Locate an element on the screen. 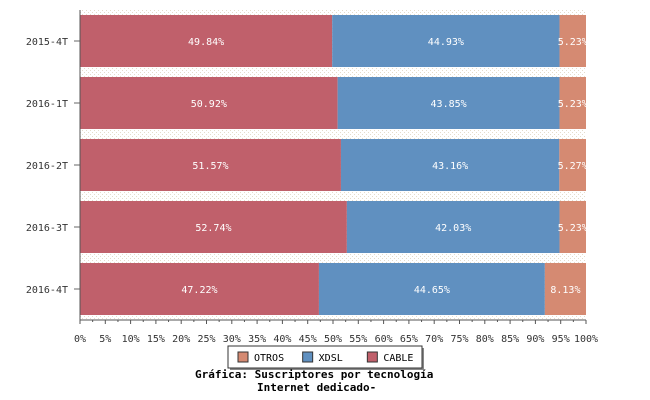 The height and width of the screenshot is (400, 650). legend: OTROS XDSL CABLE is located at coordinates (325, 357).